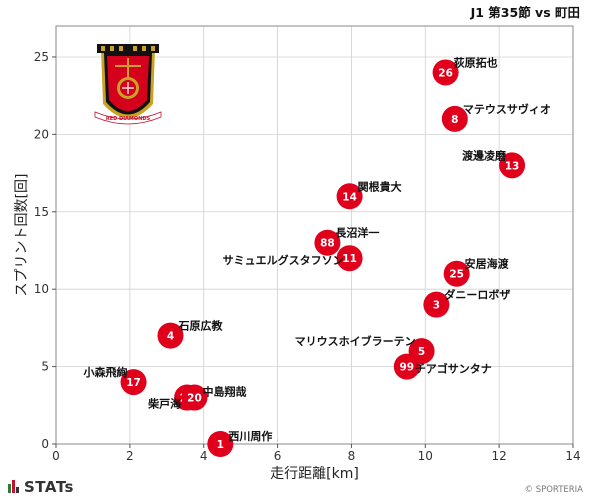 Image resolution: width=591 pixels, height=496 pixels. I want to click on crest-label: RED DIAMONDS, so click(128, 119).